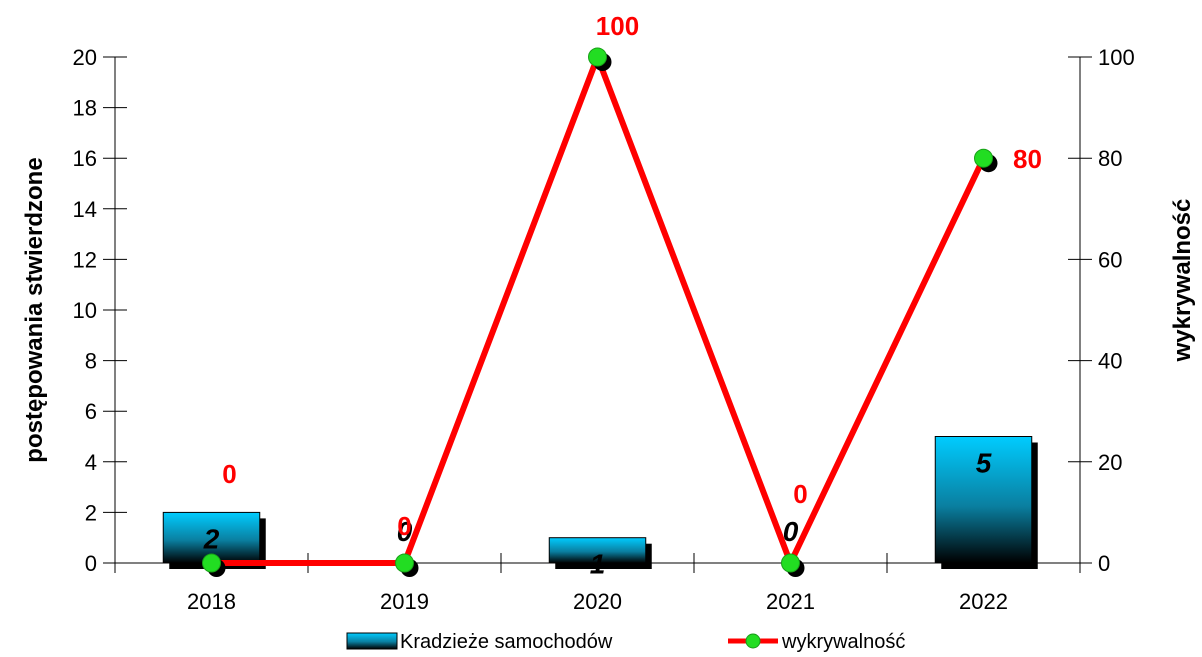 The height and width of the screenshot is (657, 1202). What do you see at coordinates (506, 642) in the screenshot?
I see `legend-bar-label: Kradzieże samochodów` at bounding box center [506, 642].